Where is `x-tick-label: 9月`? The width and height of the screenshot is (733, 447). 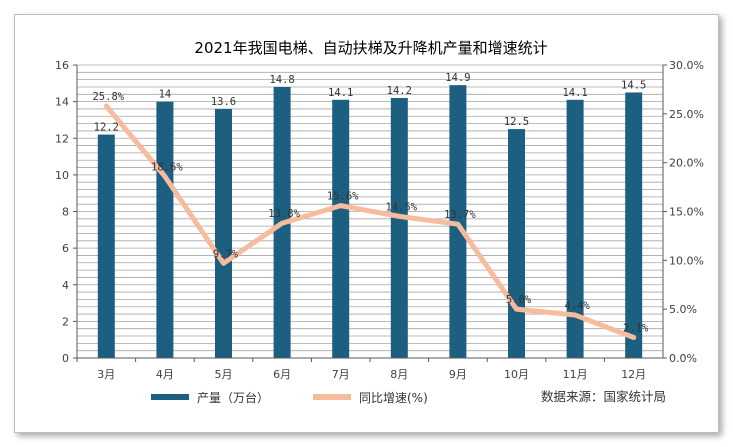
x-tick-label: 9月 is located at coordinates (458, 374).